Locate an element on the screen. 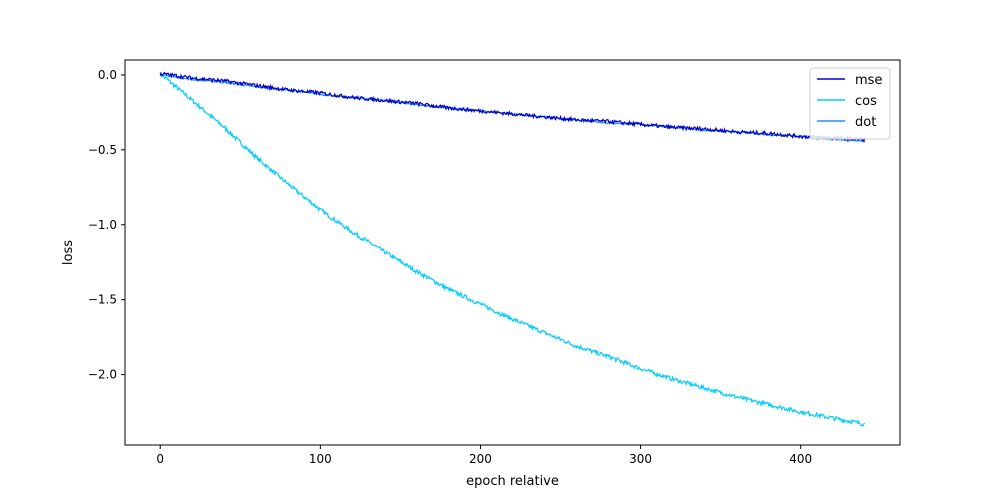  legend-label-cos: cos is located at coordinates (866, 101).